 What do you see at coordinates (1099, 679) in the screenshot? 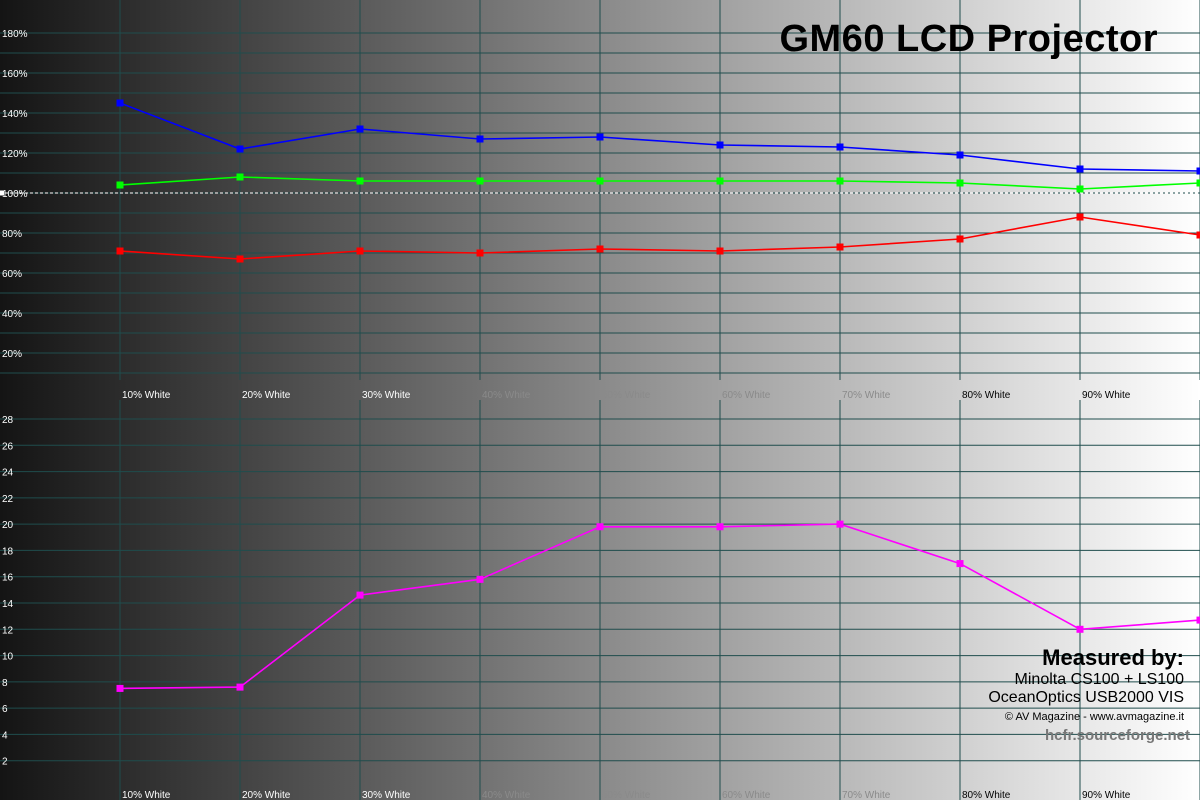
I see `measured-by-instrument-1: Minolta CS100 + LS100` at bounding box center [1099, 679].